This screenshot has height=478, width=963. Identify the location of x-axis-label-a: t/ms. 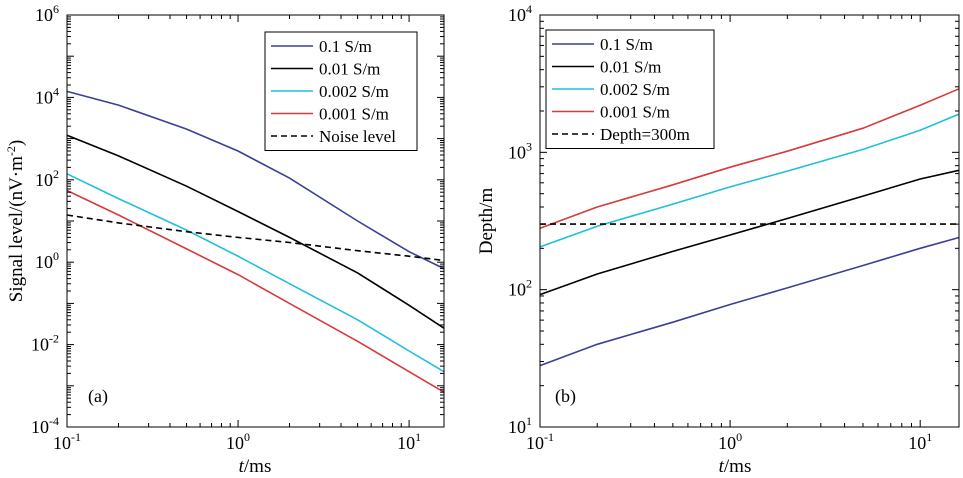
(255, 466).